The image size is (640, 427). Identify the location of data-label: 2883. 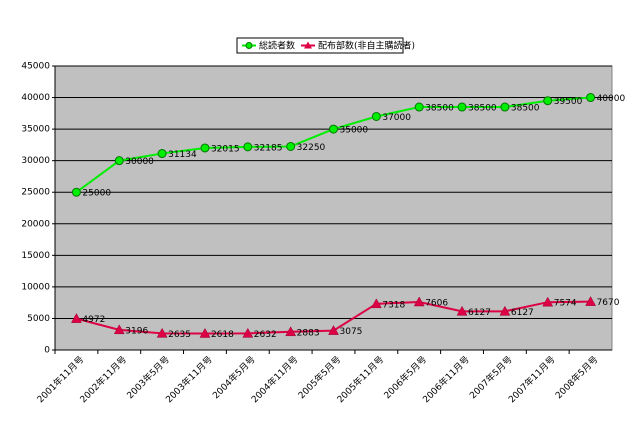
(308, 333).